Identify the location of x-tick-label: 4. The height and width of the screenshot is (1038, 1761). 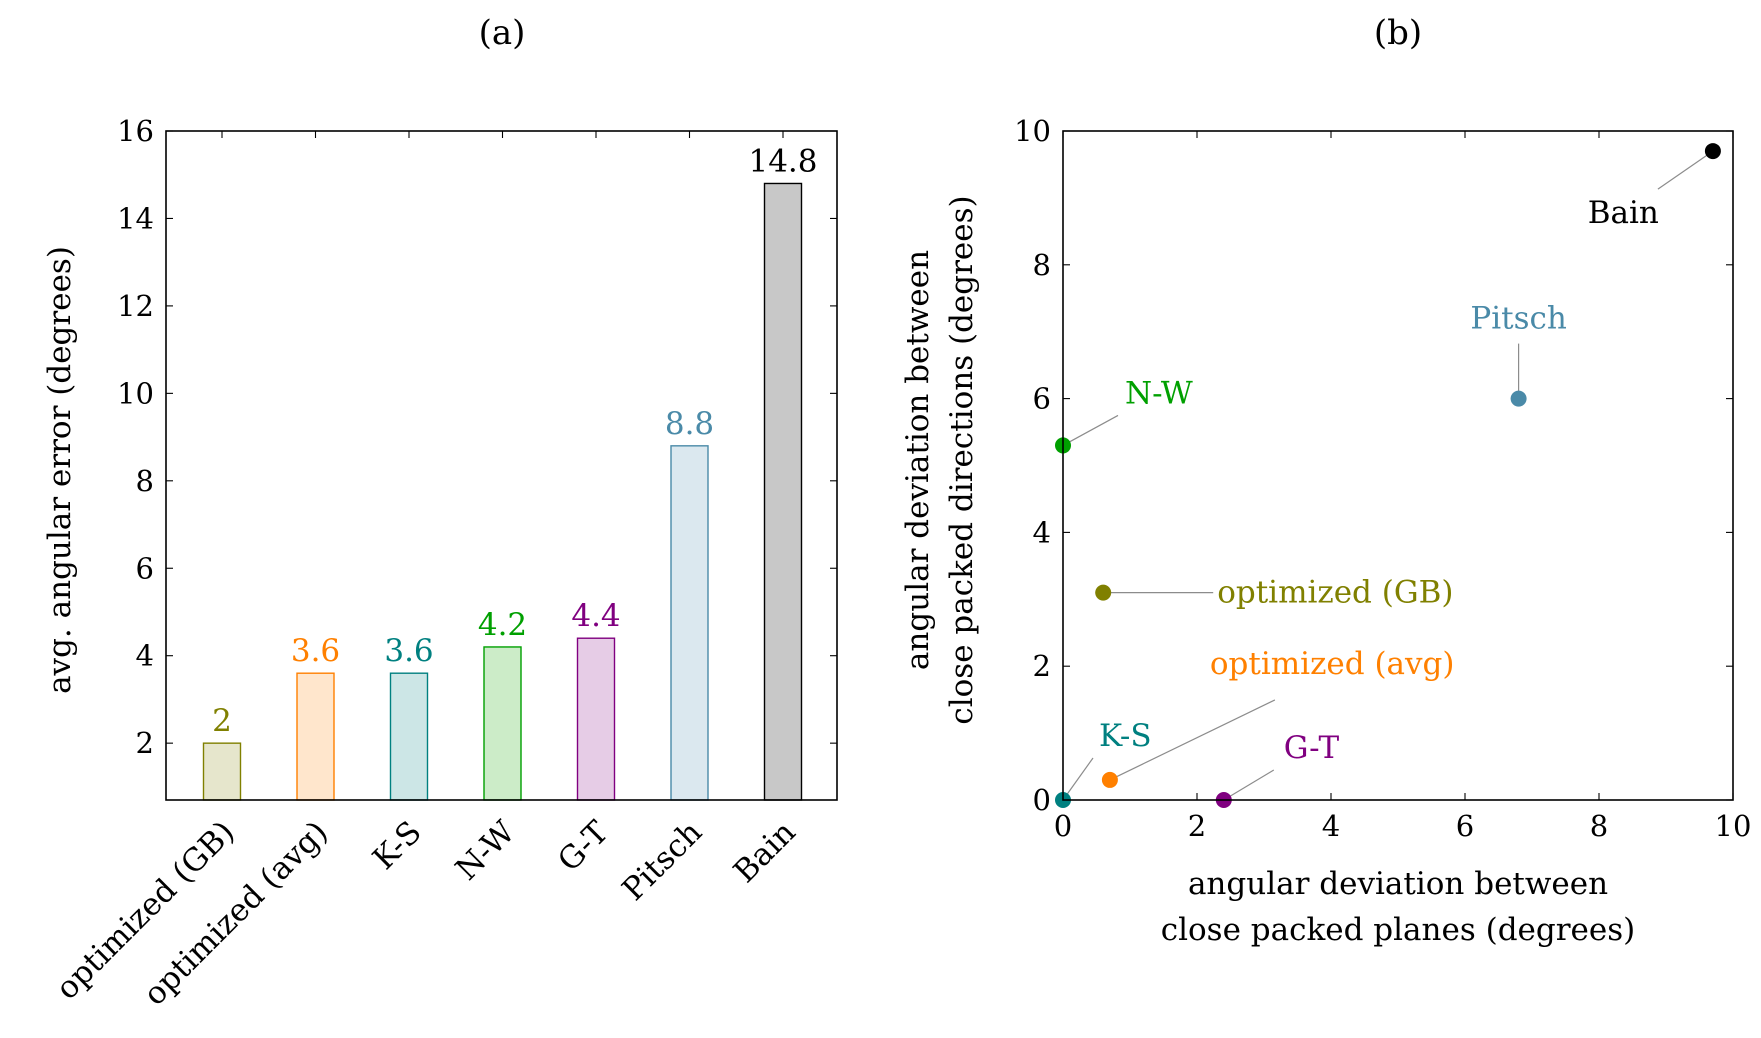
(1331, 826).